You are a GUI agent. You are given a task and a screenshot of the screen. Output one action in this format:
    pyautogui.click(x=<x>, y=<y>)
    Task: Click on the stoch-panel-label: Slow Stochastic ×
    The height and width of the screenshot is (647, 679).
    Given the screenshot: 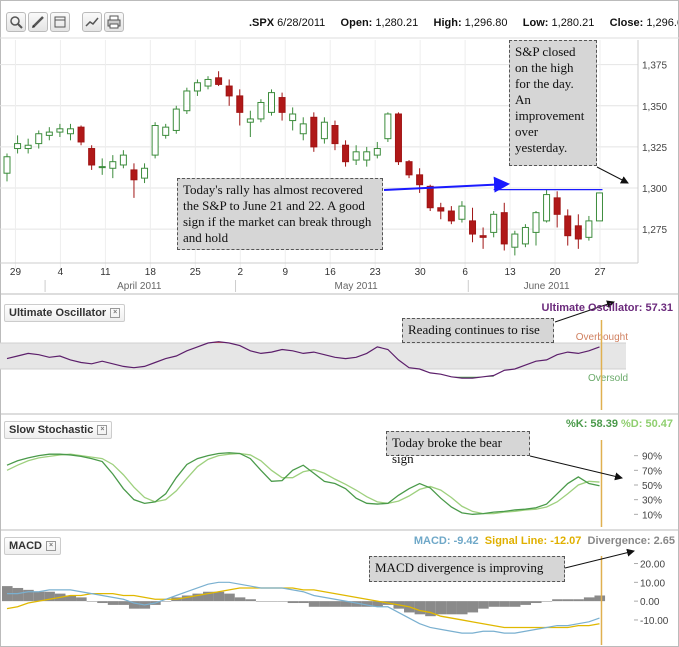 What is the action you would take?
    pyautogui.click(x=58, y=430)
    